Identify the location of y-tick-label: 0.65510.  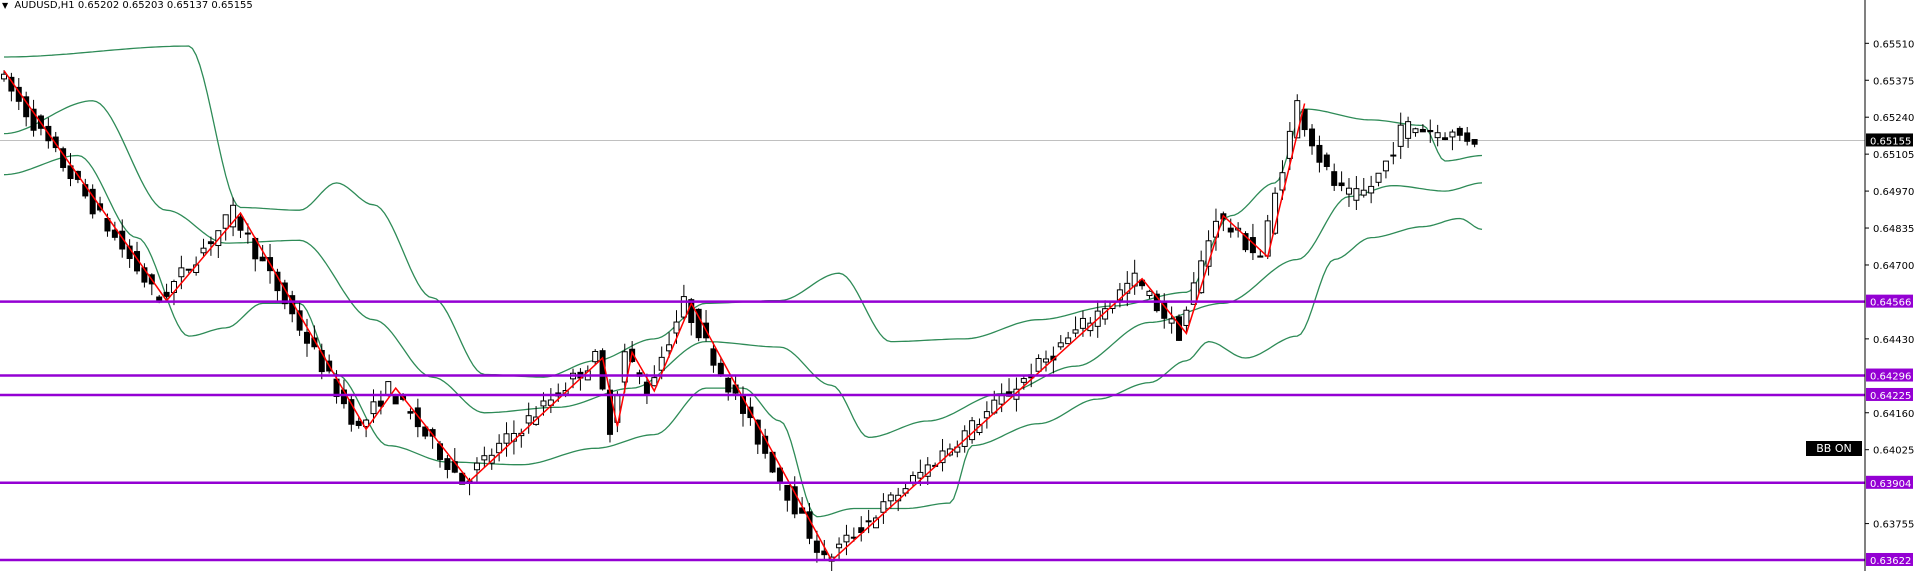
(1893, 44).